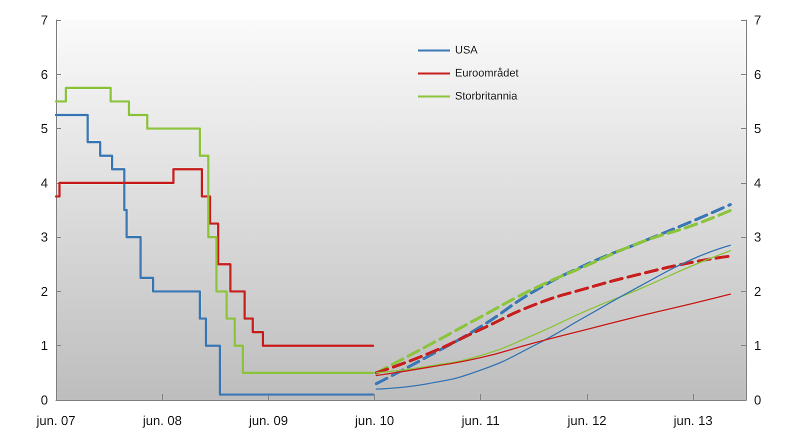 This screenshot has width=794, height=448. I want to click on x-tick-label: jun. 11, so click(480, 420).